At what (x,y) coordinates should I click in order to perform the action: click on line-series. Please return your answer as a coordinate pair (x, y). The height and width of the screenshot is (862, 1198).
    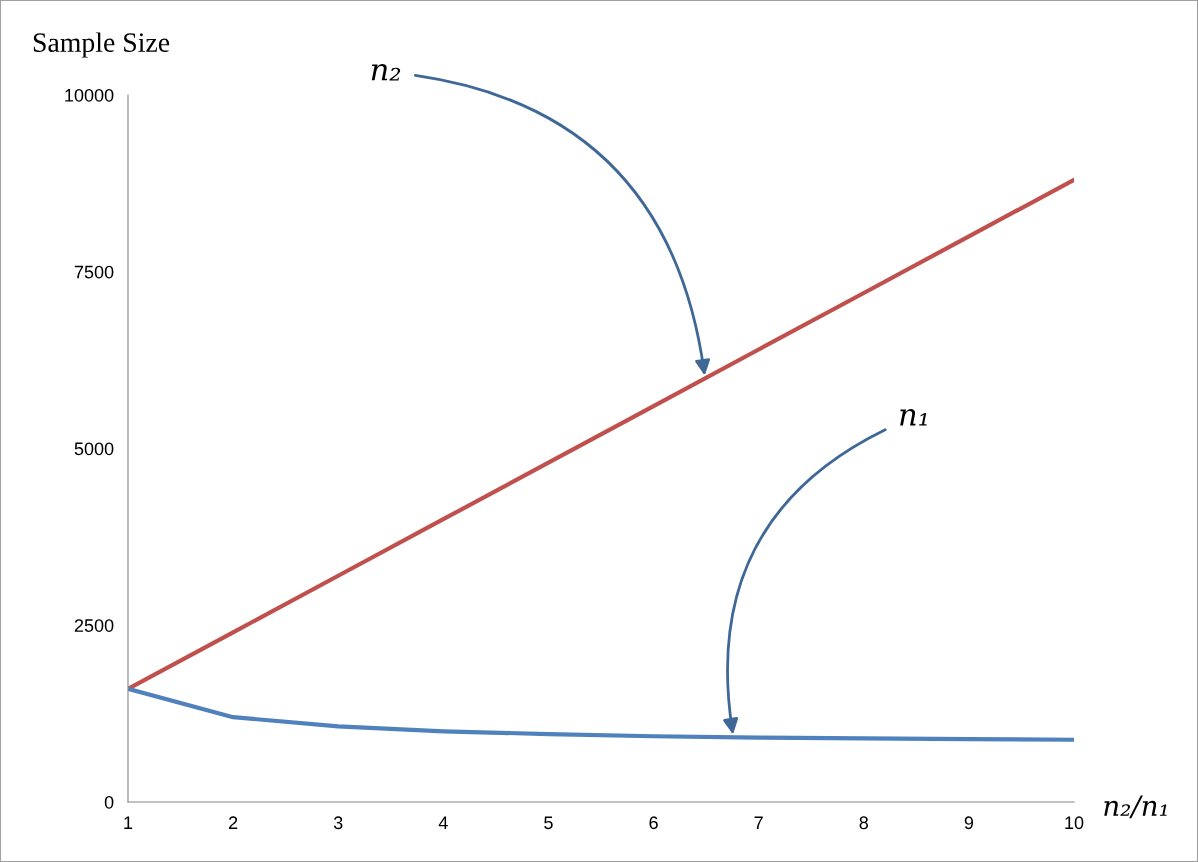
    Looking at the image, I should click on (601, 714).